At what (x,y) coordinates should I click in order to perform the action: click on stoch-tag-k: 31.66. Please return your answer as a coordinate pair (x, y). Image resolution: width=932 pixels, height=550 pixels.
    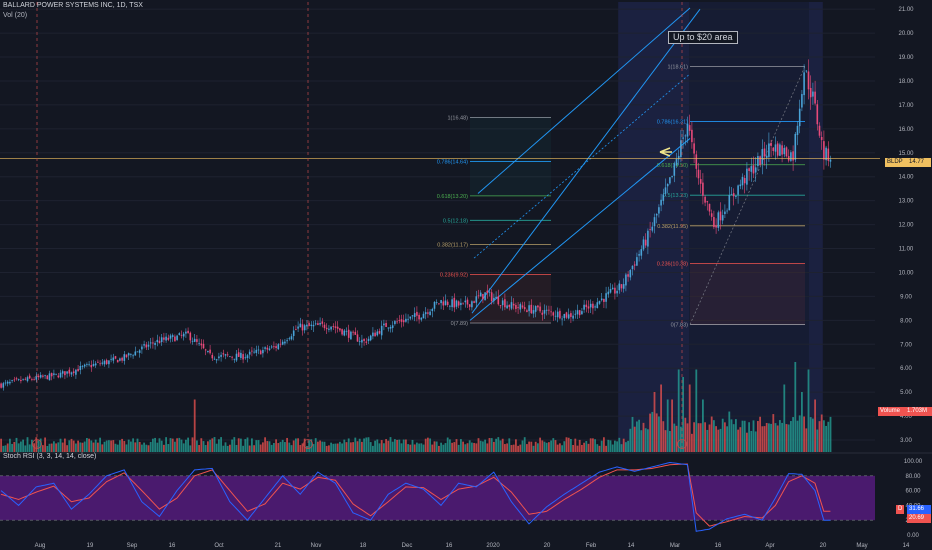
    Looking at the image, I should click on (919, 509).